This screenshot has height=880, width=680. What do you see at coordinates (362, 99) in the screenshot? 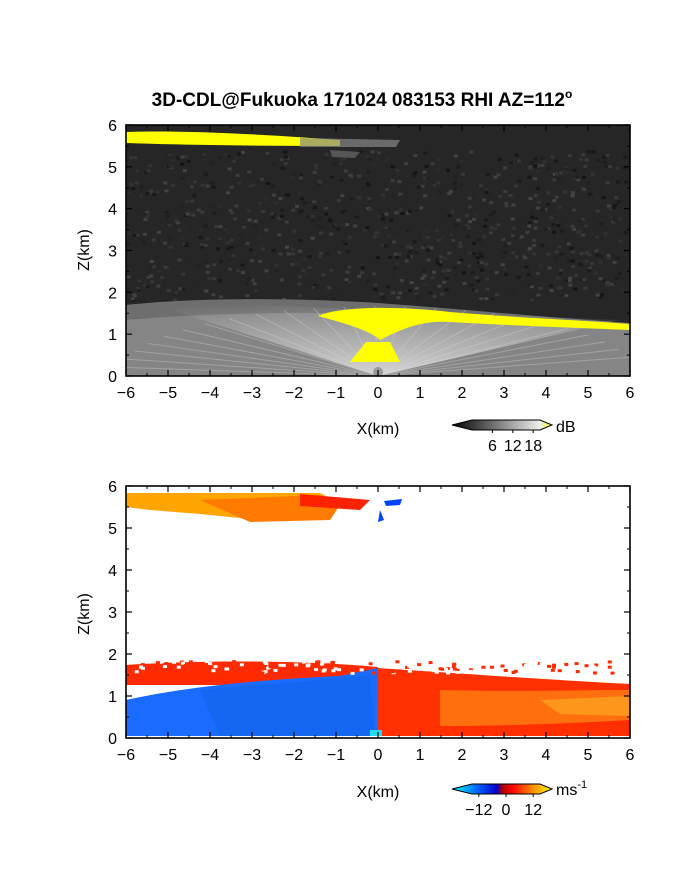
I see `chart-title: 3D-CDL@Fukuoka 171024 083153 RHI AZ=112o` at bounding box center [362, 99].